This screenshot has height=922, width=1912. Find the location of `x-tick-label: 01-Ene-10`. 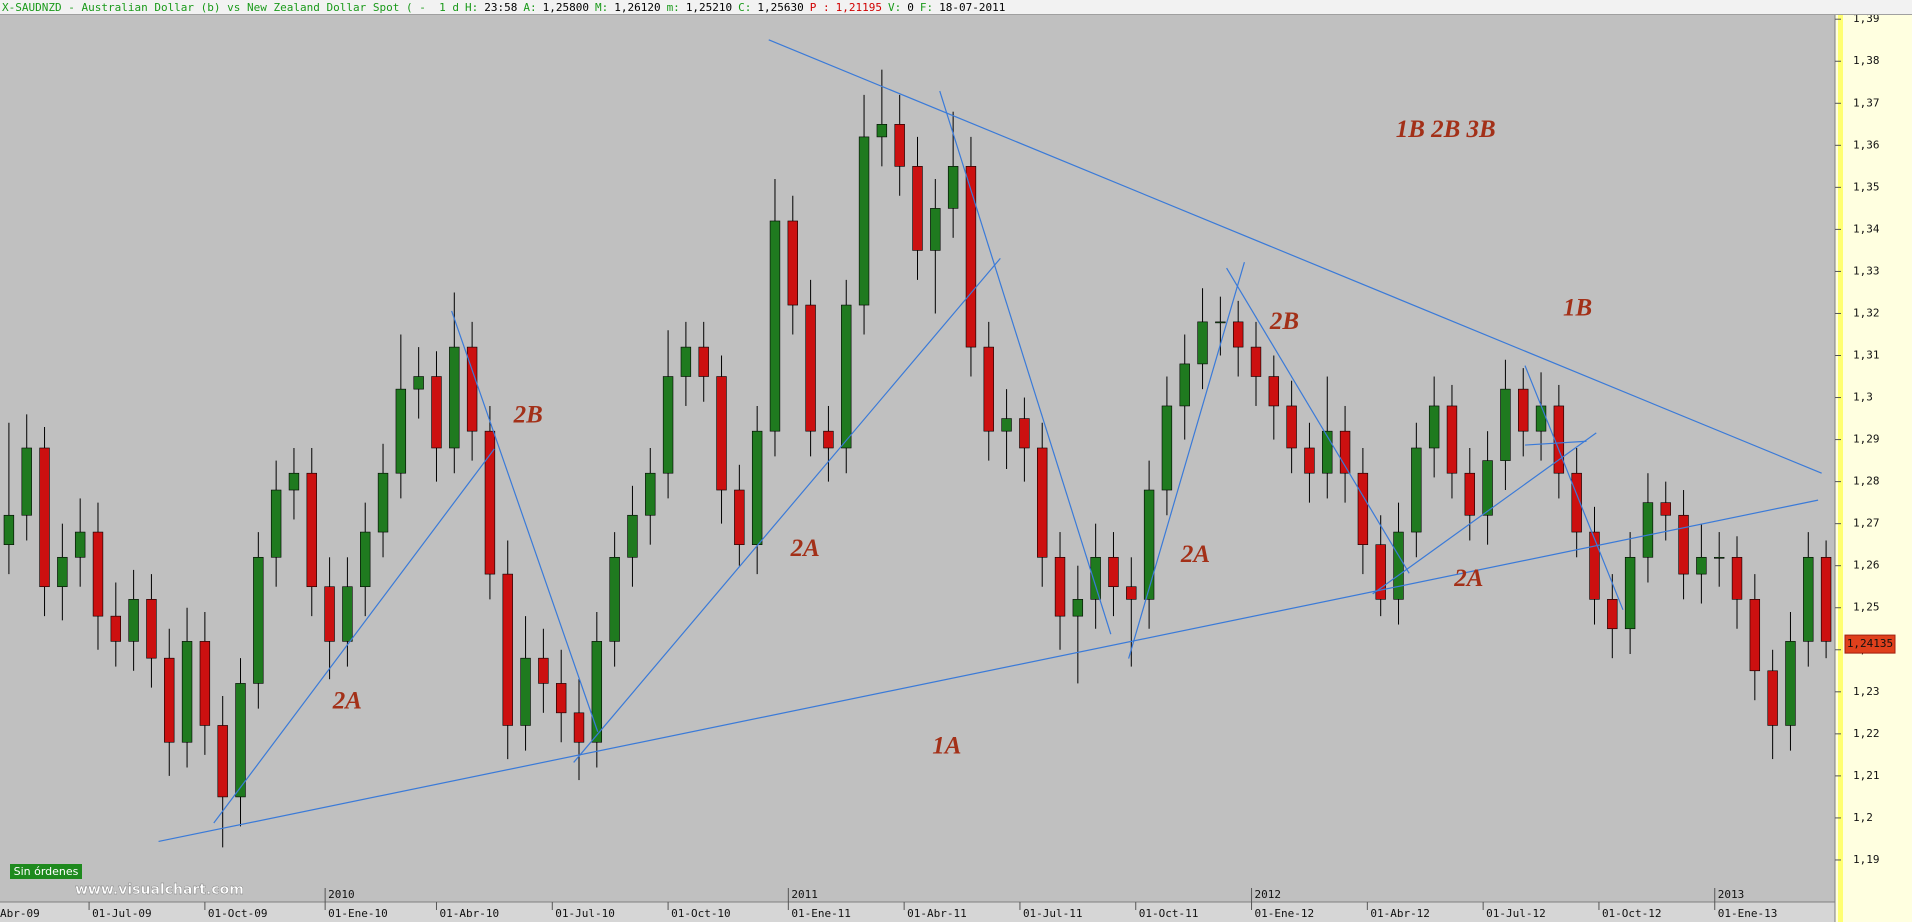

x-tick-label: 01-Ene-10 is located at coordinates (358, 913).